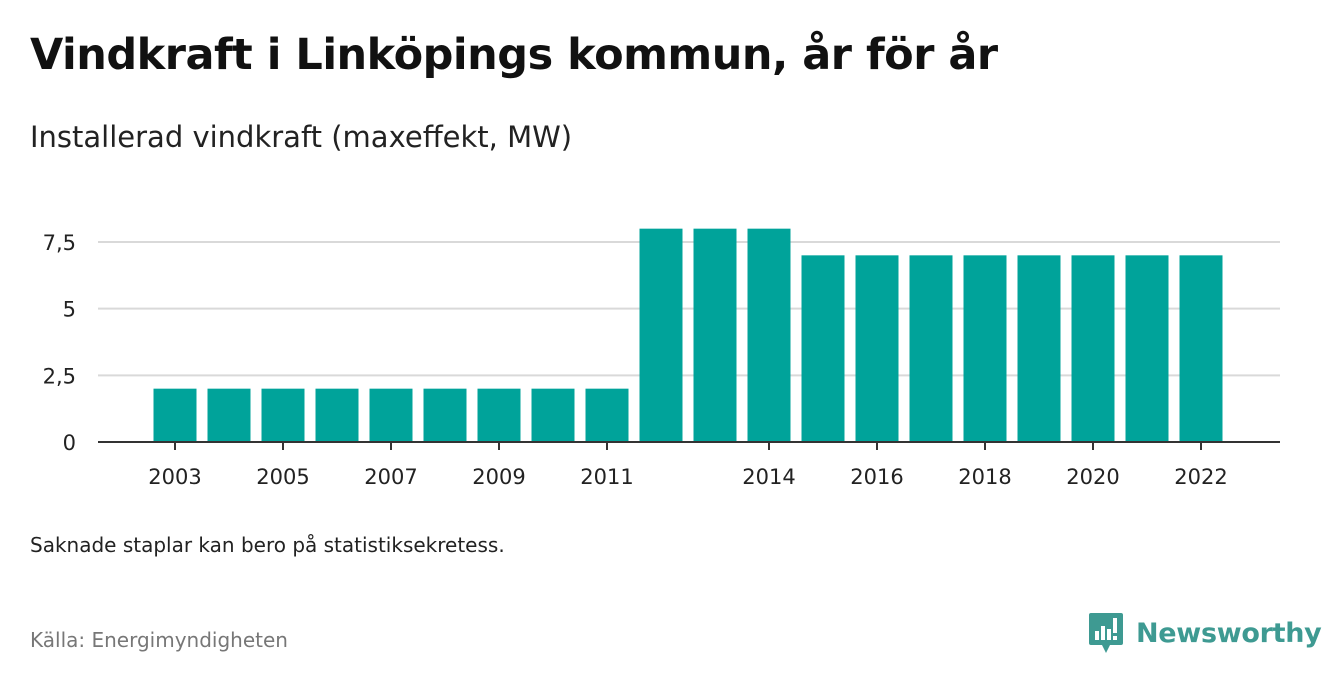 The image size is (1340, 685). I want to click on chart-subtitle: Installerad vindkraft (maxeffekt, MW), so click(301, 137).